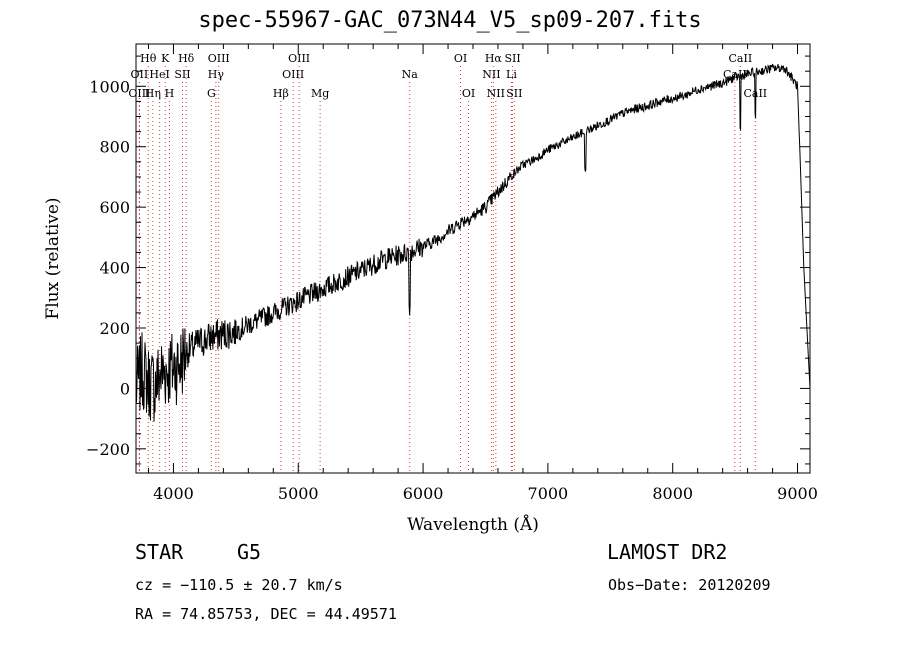  What do you see at coordinates (266, 614) in the screenshot?
I see `coordinates-readout: RA = 74.85753, DEC = 44.49571` at bounding box center [266, 614].